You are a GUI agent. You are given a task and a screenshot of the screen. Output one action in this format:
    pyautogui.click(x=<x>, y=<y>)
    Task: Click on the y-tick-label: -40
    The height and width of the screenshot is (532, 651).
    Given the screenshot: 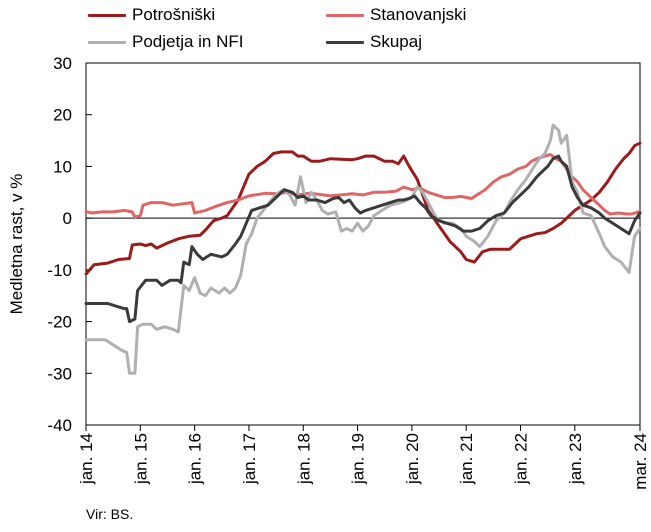 What is the action you would take?
    pyautogui.click(x=59, y=425)
    